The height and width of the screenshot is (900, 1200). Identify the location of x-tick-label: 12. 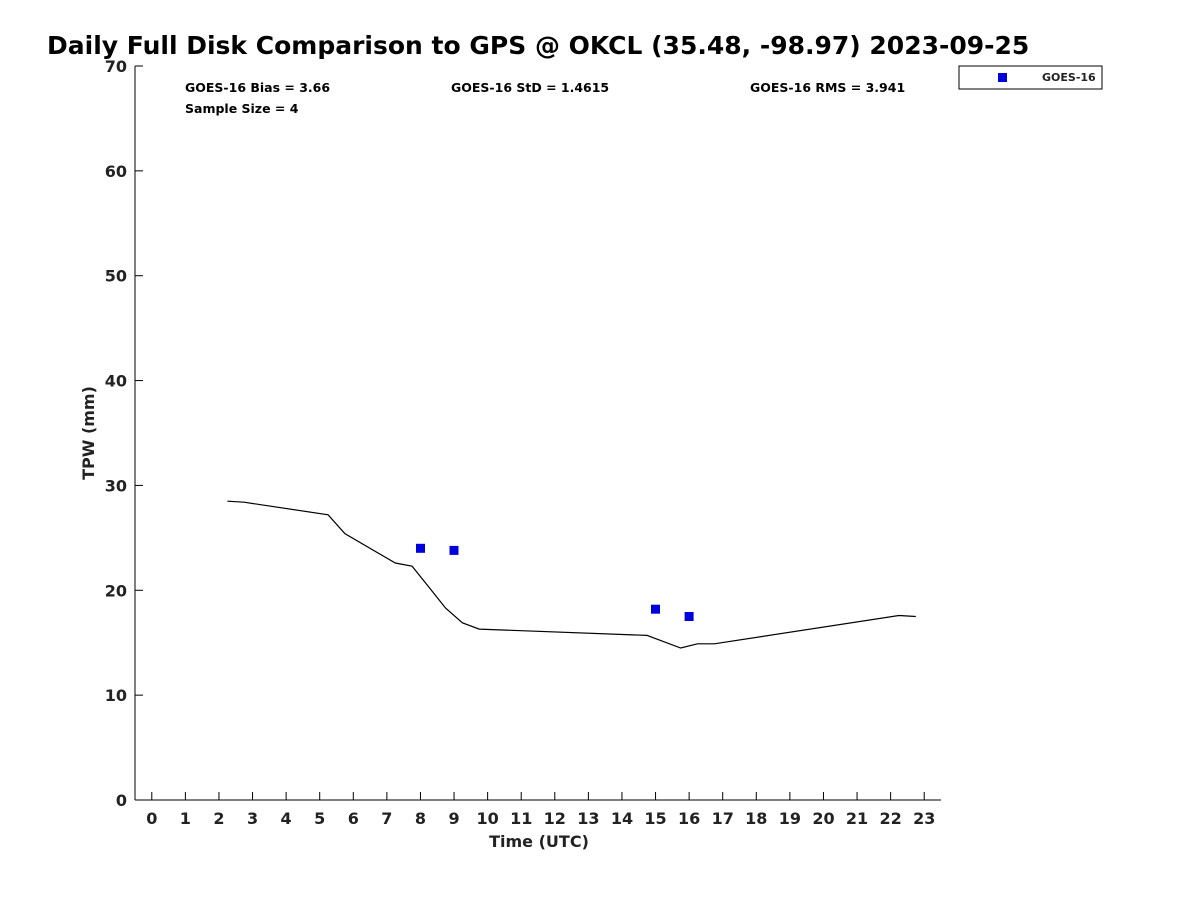
(555, 818).